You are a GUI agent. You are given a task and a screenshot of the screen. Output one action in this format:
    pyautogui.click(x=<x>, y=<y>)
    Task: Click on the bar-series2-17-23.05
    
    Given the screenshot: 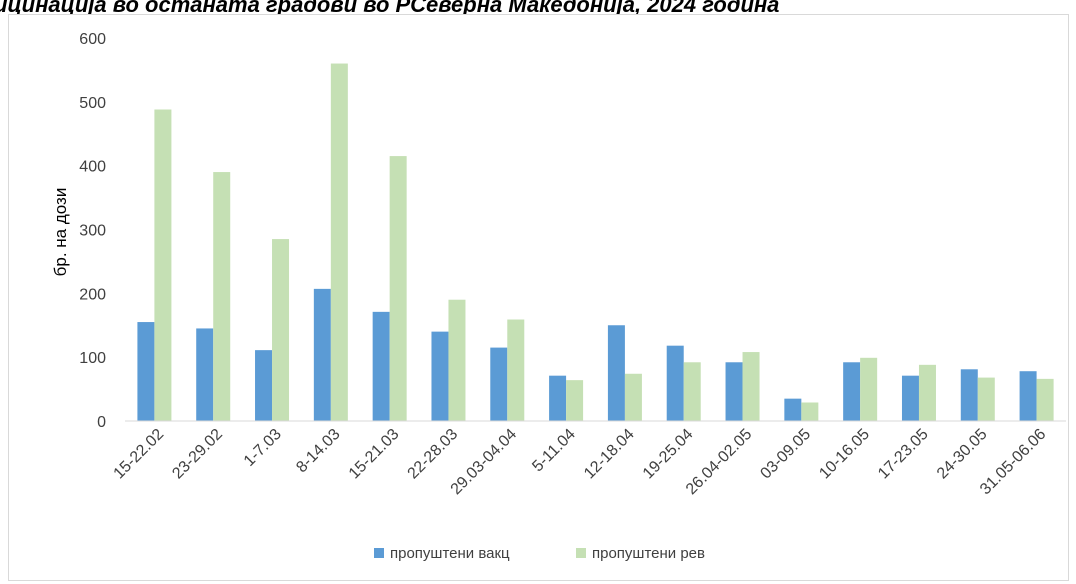 What is the action you would take?
    pyautogui.click(x=927, y=392)
    